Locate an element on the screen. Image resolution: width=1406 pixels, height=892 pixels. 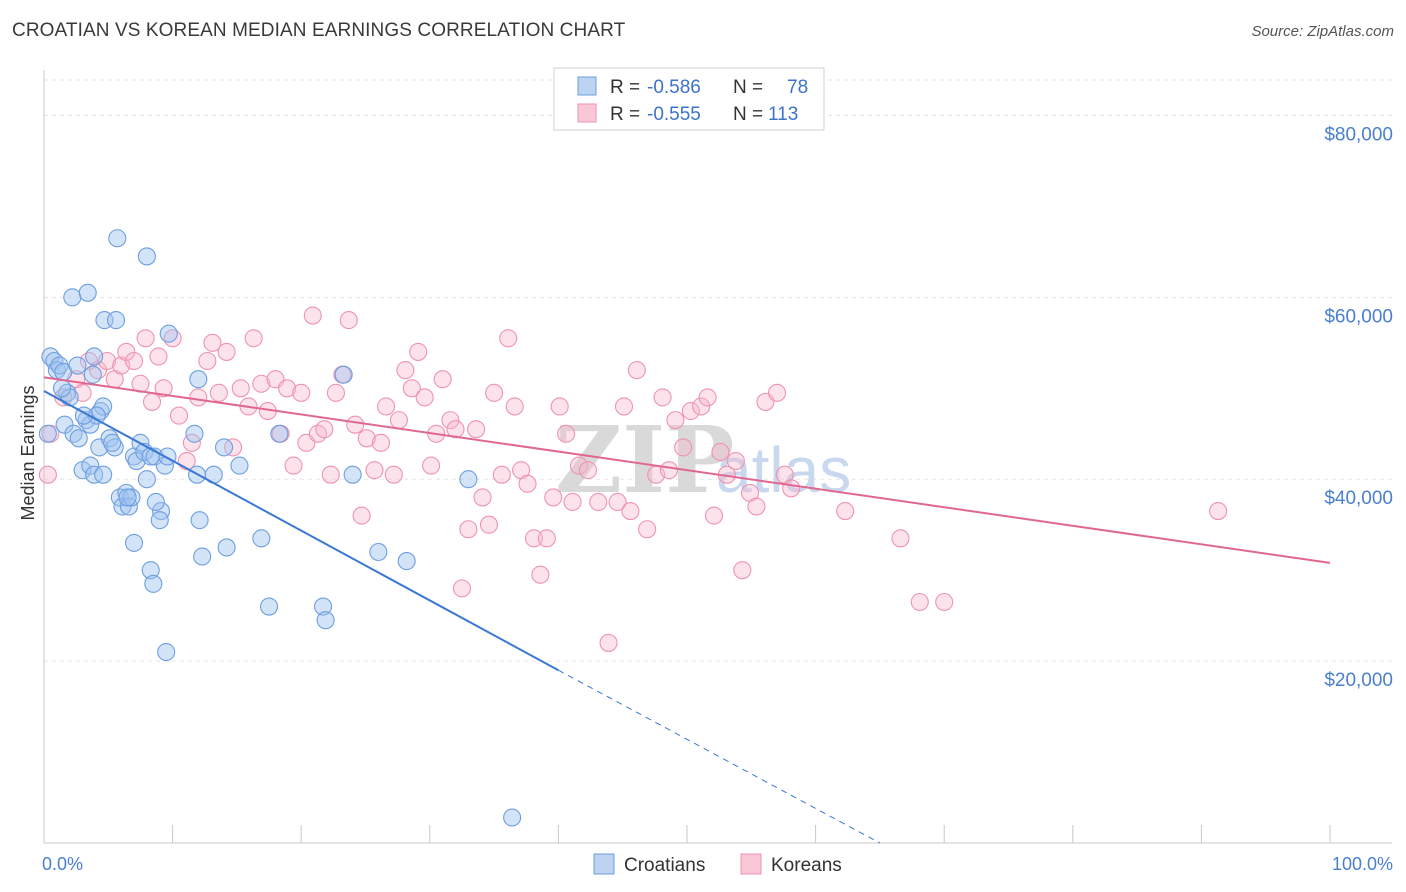
legend-n-label-croatians: N = is located at coordinates (748, 87).